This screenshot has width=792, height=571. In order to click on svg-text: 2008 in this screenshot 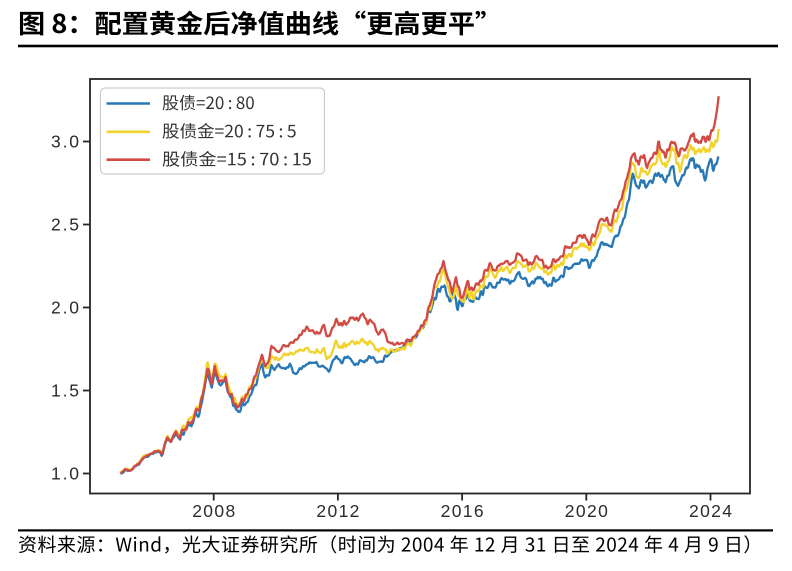, I will do `click(213, 511)`.